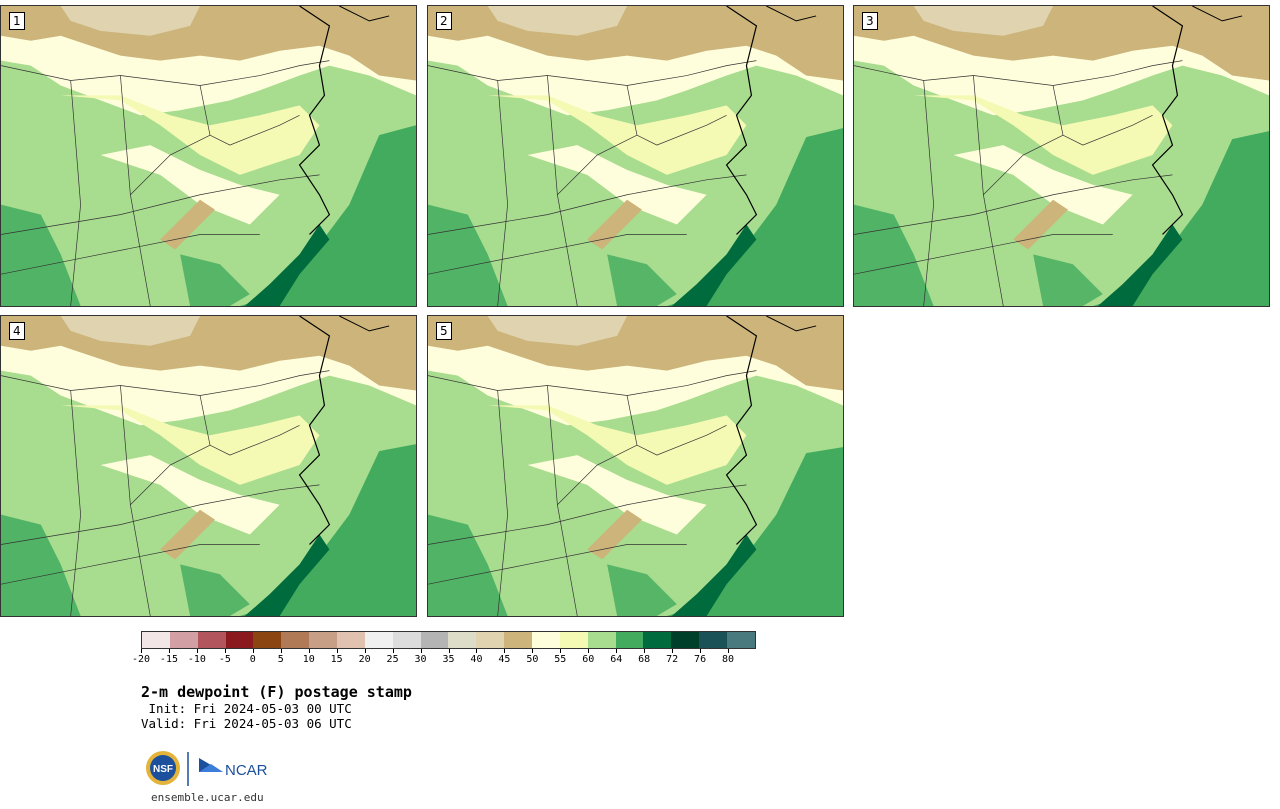 Image resolution: width=1280 pixels, height=809 pixels. I want to click on nsf-logo-icon: NSF, so click(163, 768).